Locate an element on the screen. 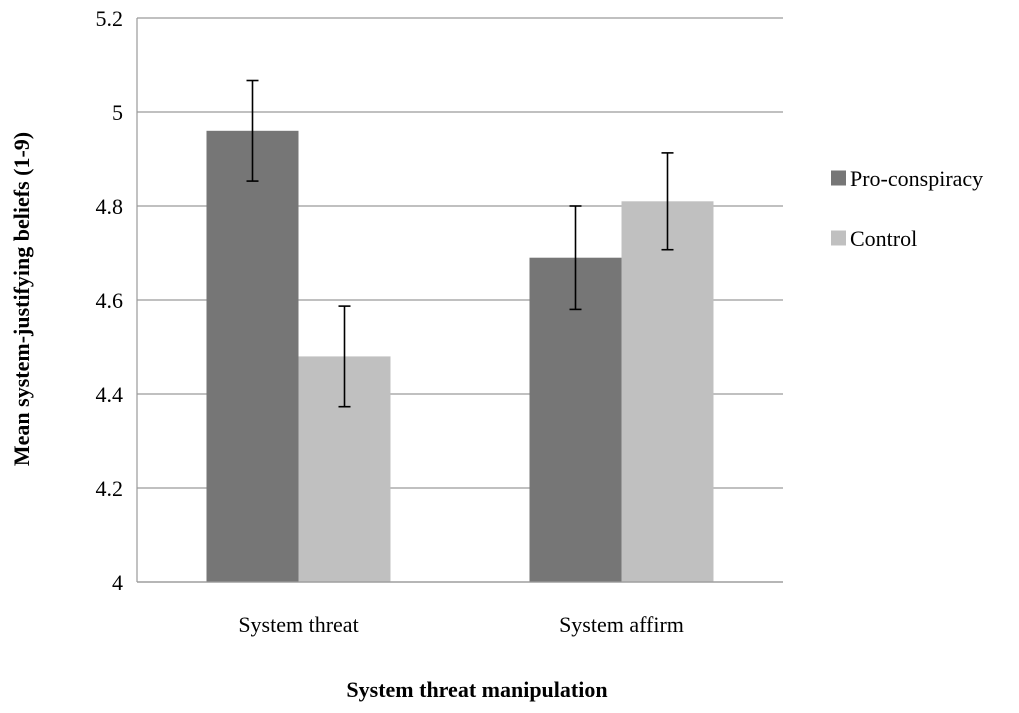  y-tick-label: 4.2 is located at coordinates (110, 488).